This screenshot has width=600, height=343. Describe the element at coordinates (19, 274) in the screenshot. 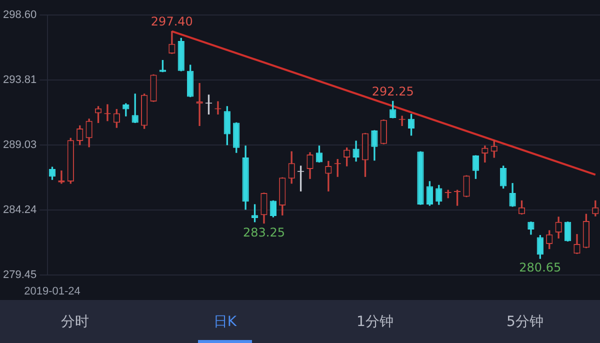

I see `y-tick-label: 279.45` at that location.